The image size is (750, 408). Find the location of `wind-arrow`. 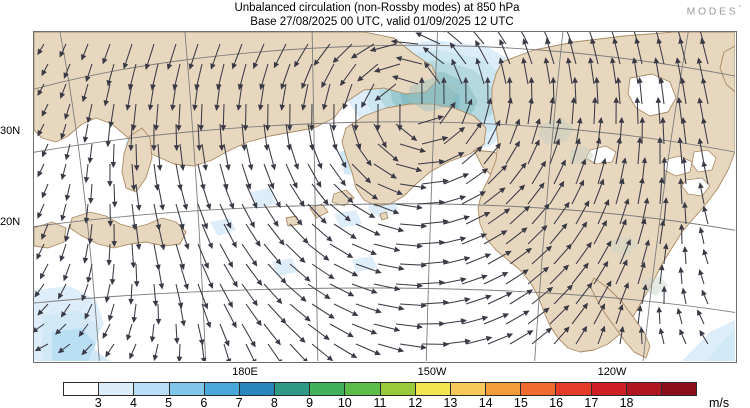

wind-arrow is located at coordinates (502, 38).